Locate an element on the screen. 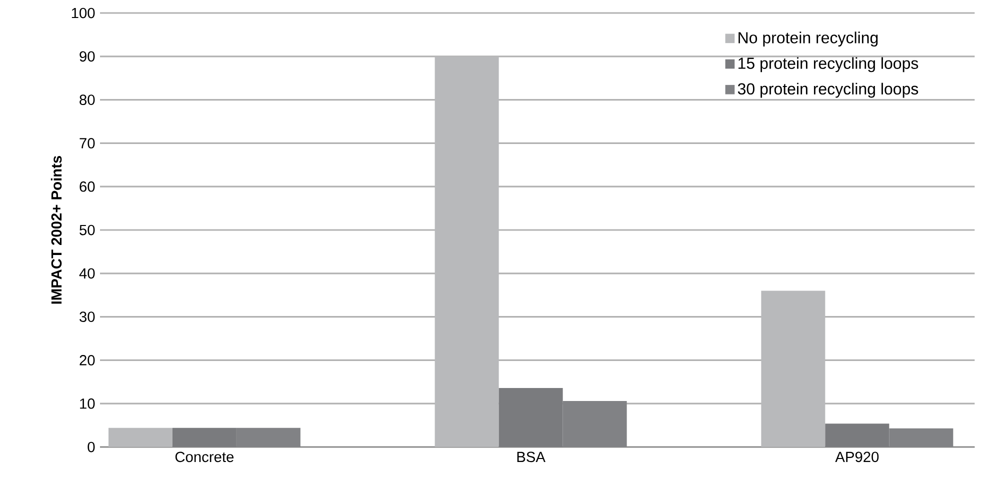  y-tick-label: 20 is located at coordinates (87, 360).